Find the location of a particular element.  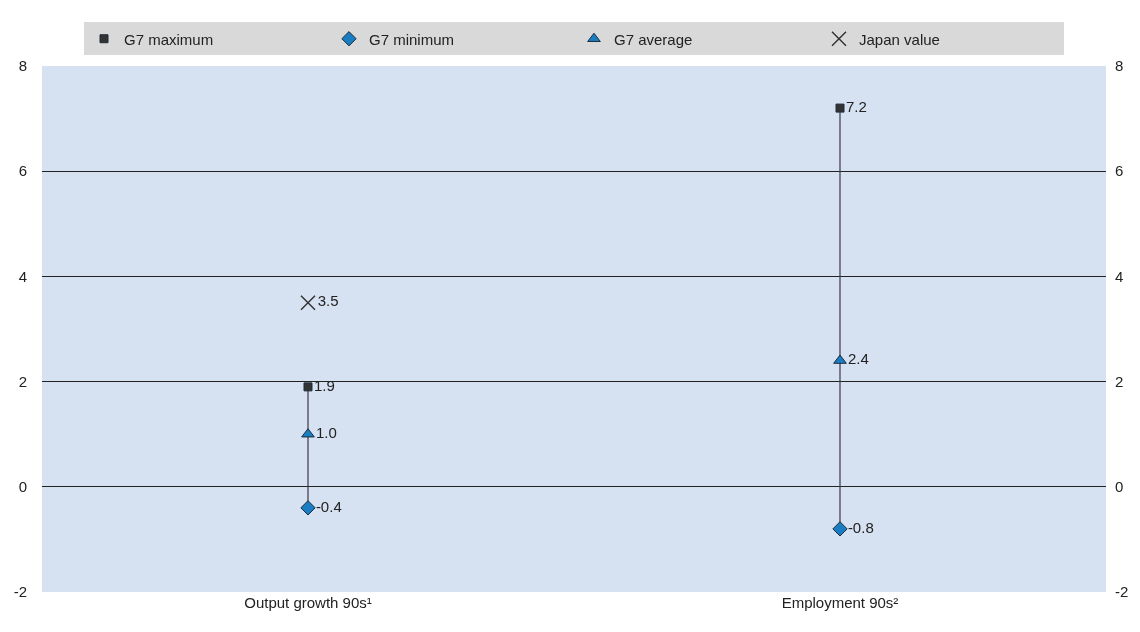

y2-tick-label: 6 is located at coordinates (1119, 171).